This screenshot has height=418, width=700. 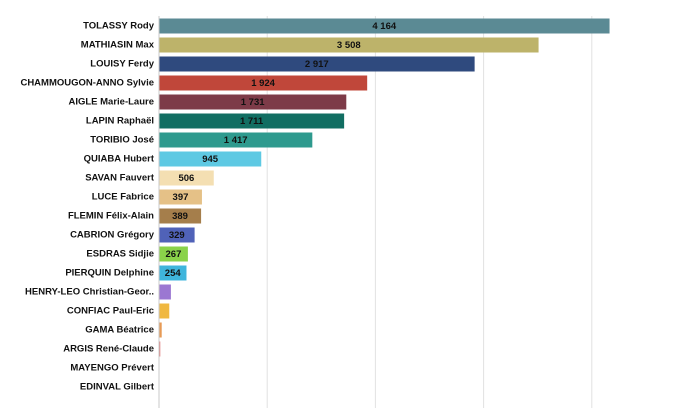 What do you see at coordinates (122, 64) in the screenshot?
I see `category-label: LOUISY Ferdy` at bounding box center [122, 64].